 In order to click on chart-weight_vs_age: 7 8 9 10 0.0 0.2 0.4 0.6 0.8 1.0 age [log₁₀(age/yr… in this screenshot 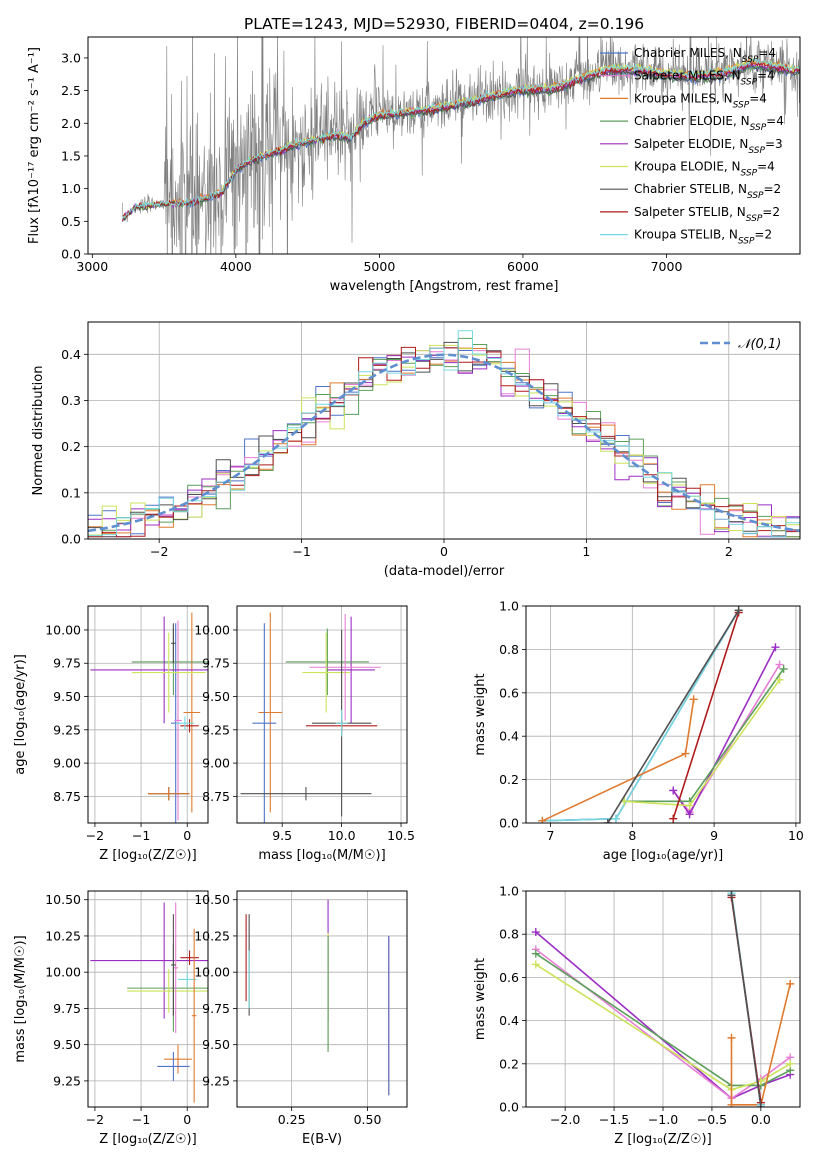, I will do `click(638, 731)`.